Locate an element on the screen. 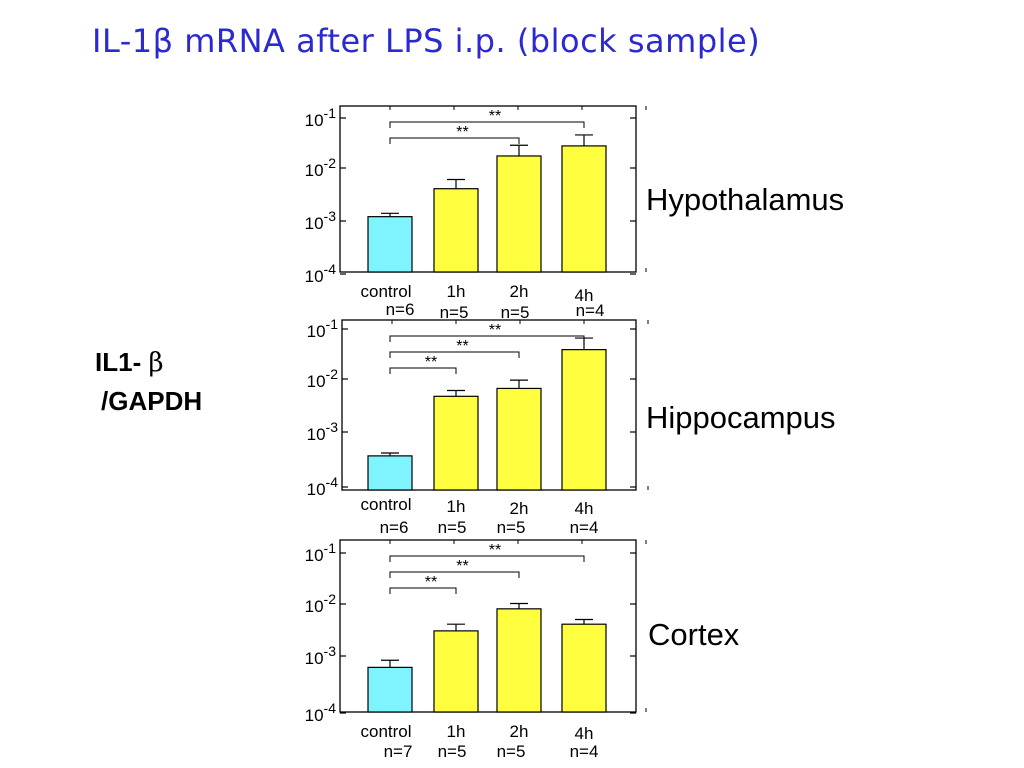 This screenshot has width=1024, height=768. chart-title: Hypothalamus is located at coordinates (745, 199).